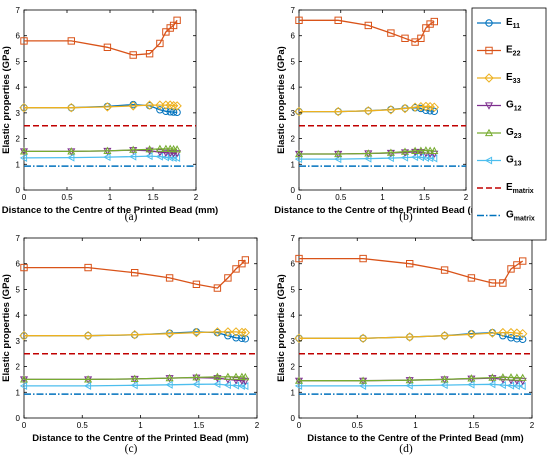 The image size is (550, 463). I want to click on legend-item-g13: G13, so click(499, 161).